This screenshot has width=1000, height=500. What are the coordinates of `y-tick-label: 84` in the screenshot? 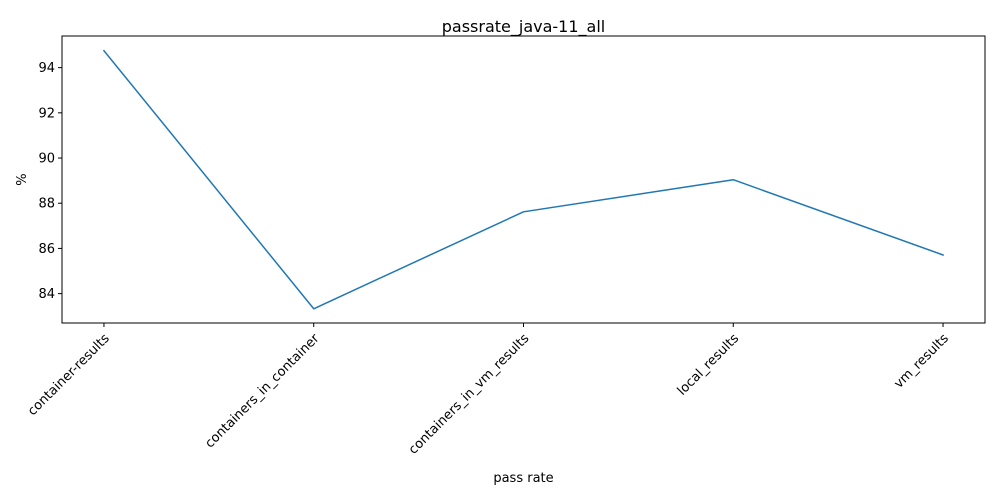 It's located at (46, 294).